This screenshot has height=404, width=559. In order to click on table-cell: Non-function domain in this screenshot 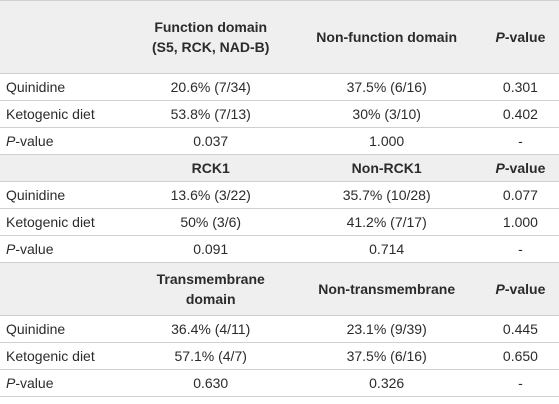, I will do `click(386, 37)`.